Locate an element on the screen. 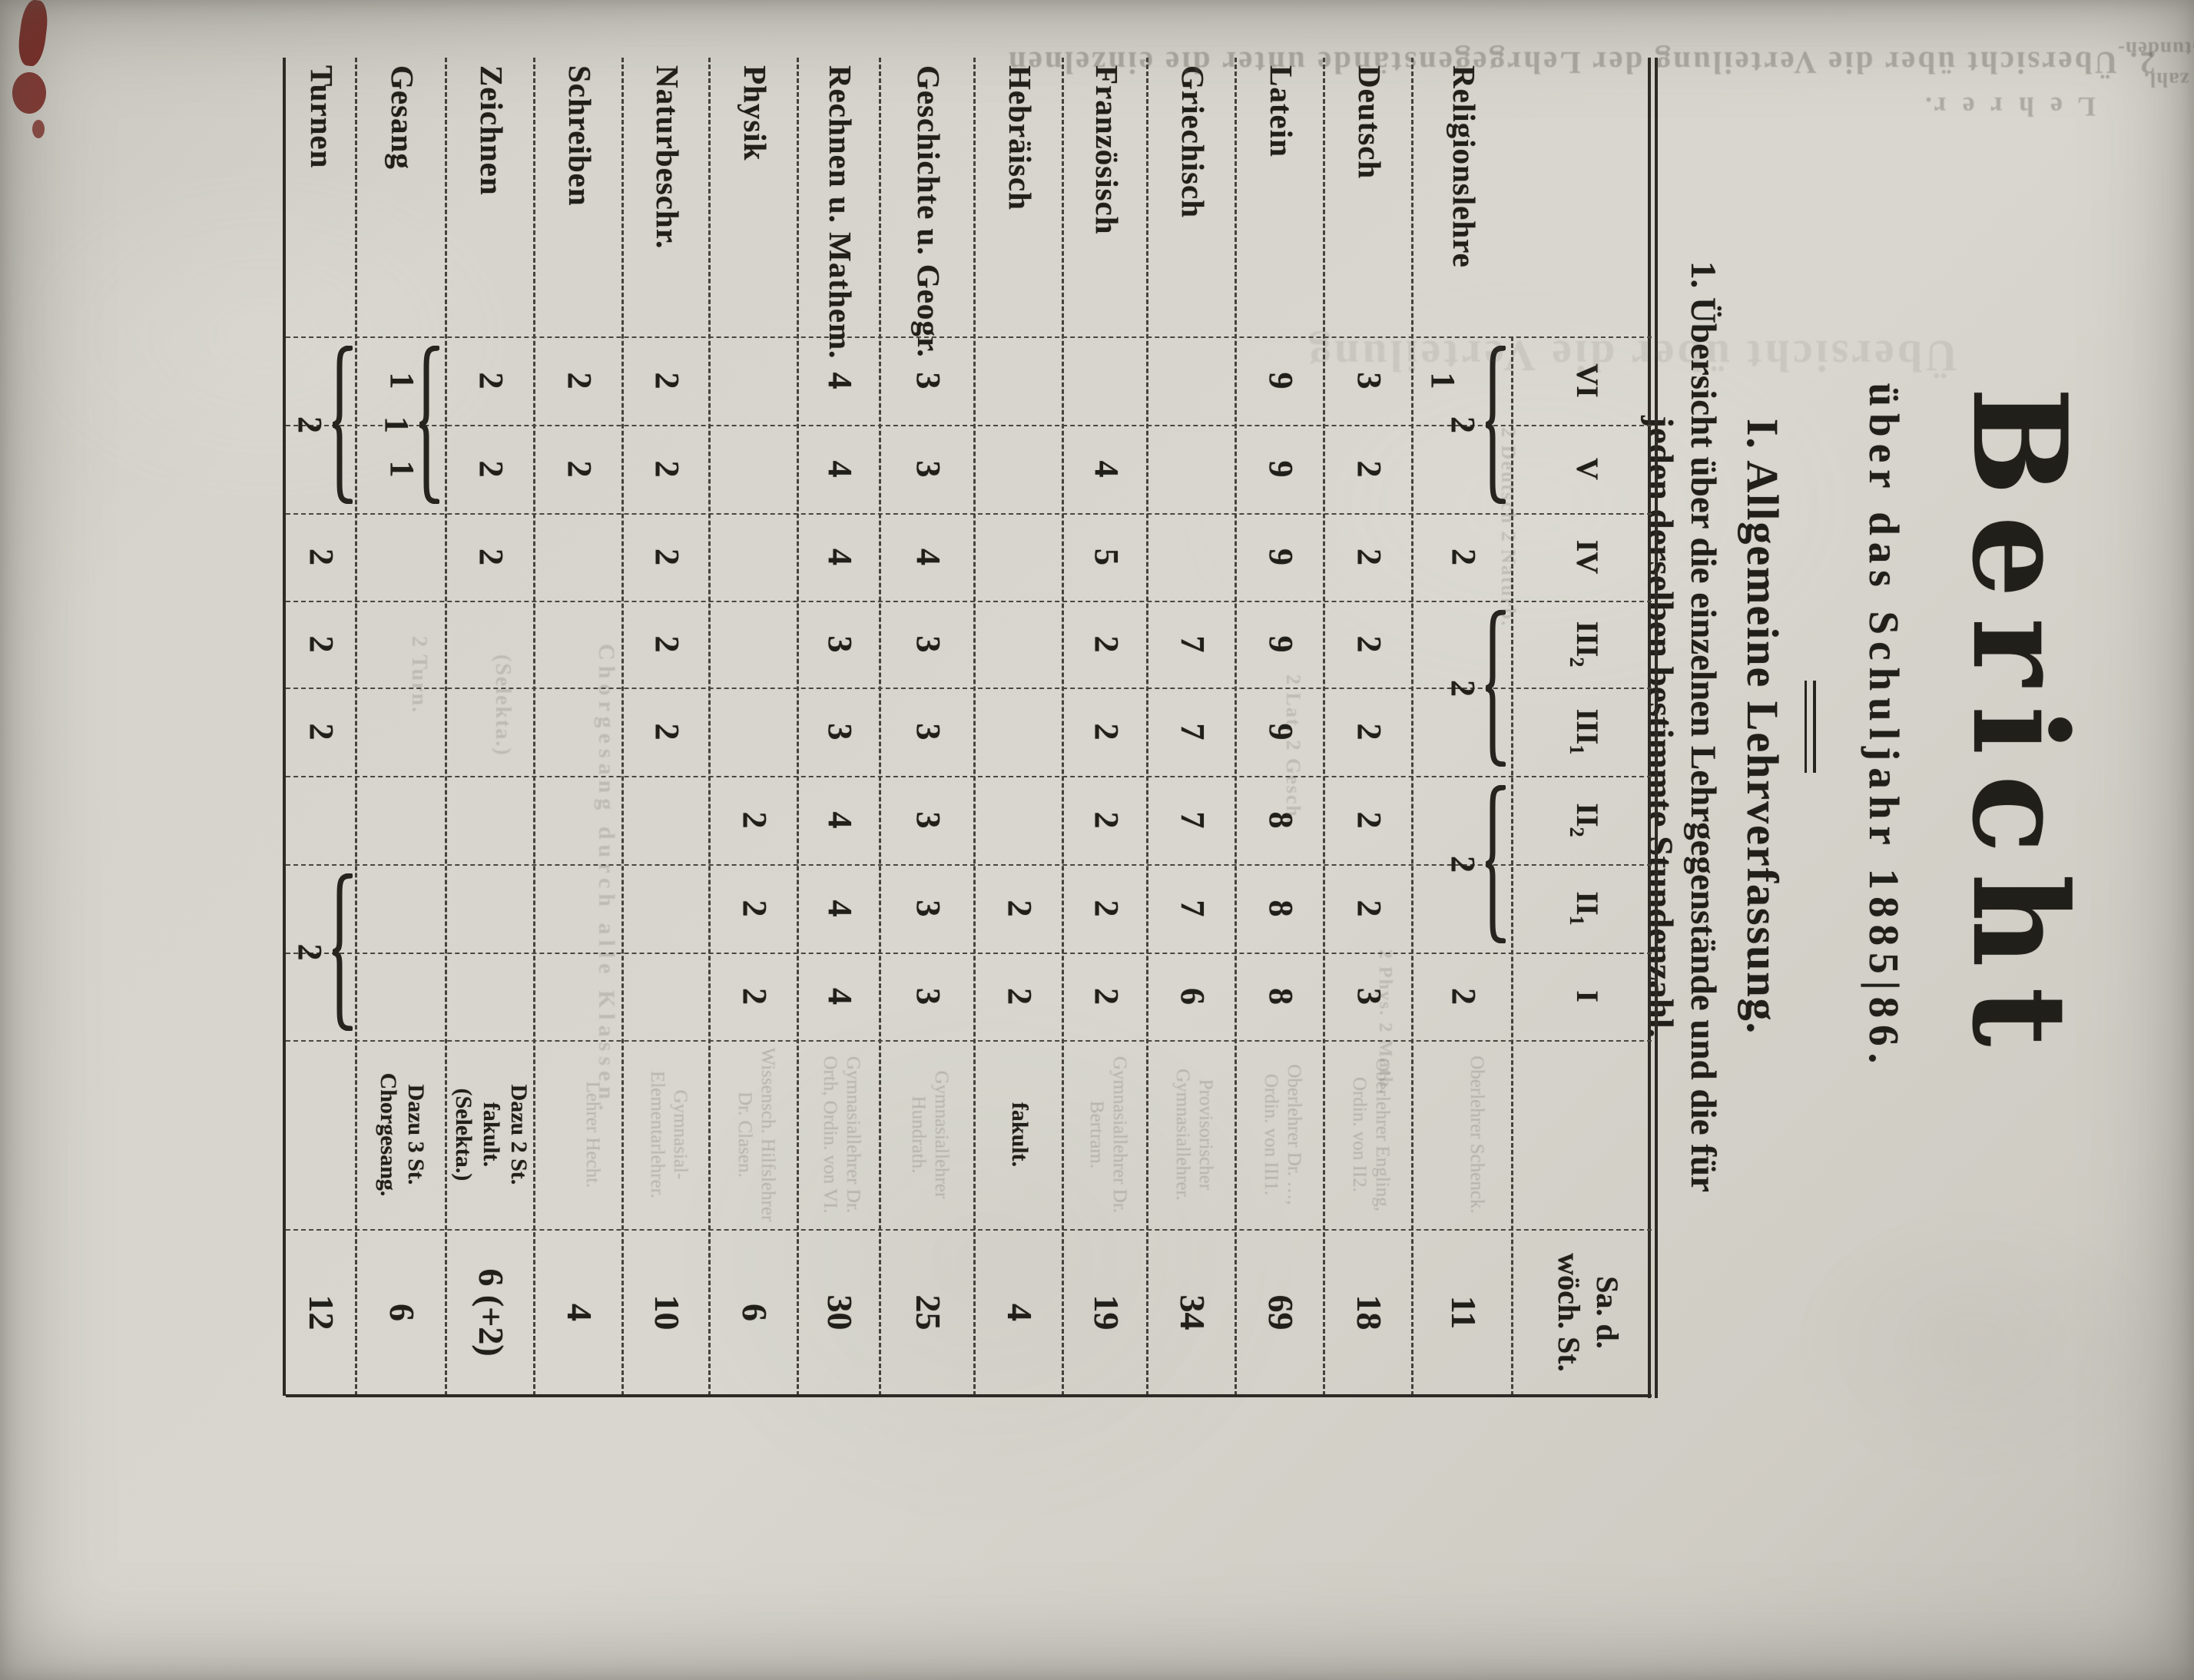 This screenshot has width=2194, height=1680. subject-label: Französisch is located at coordinates (1107, 150).